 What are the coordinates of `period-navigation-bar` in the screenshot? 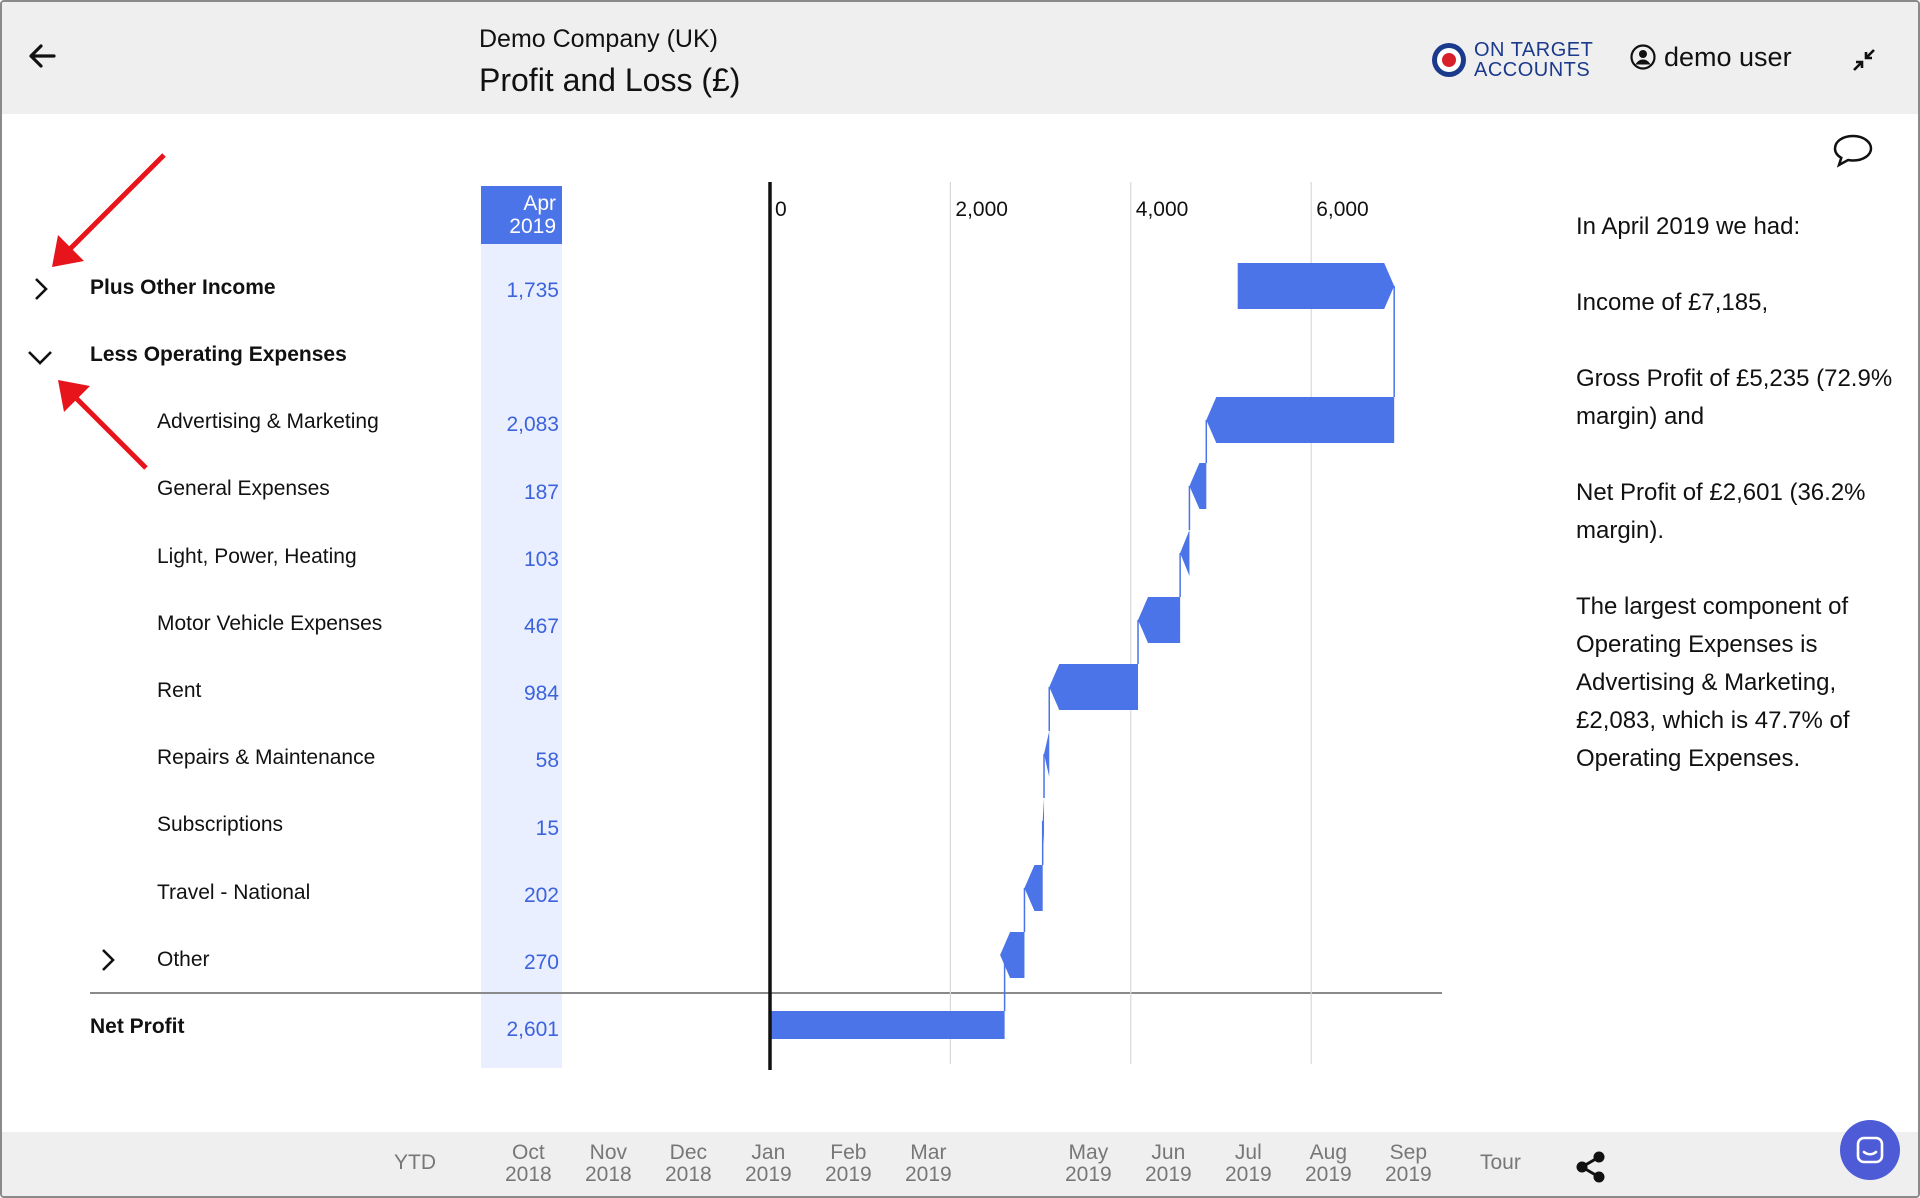 It's located at (960, 1164).